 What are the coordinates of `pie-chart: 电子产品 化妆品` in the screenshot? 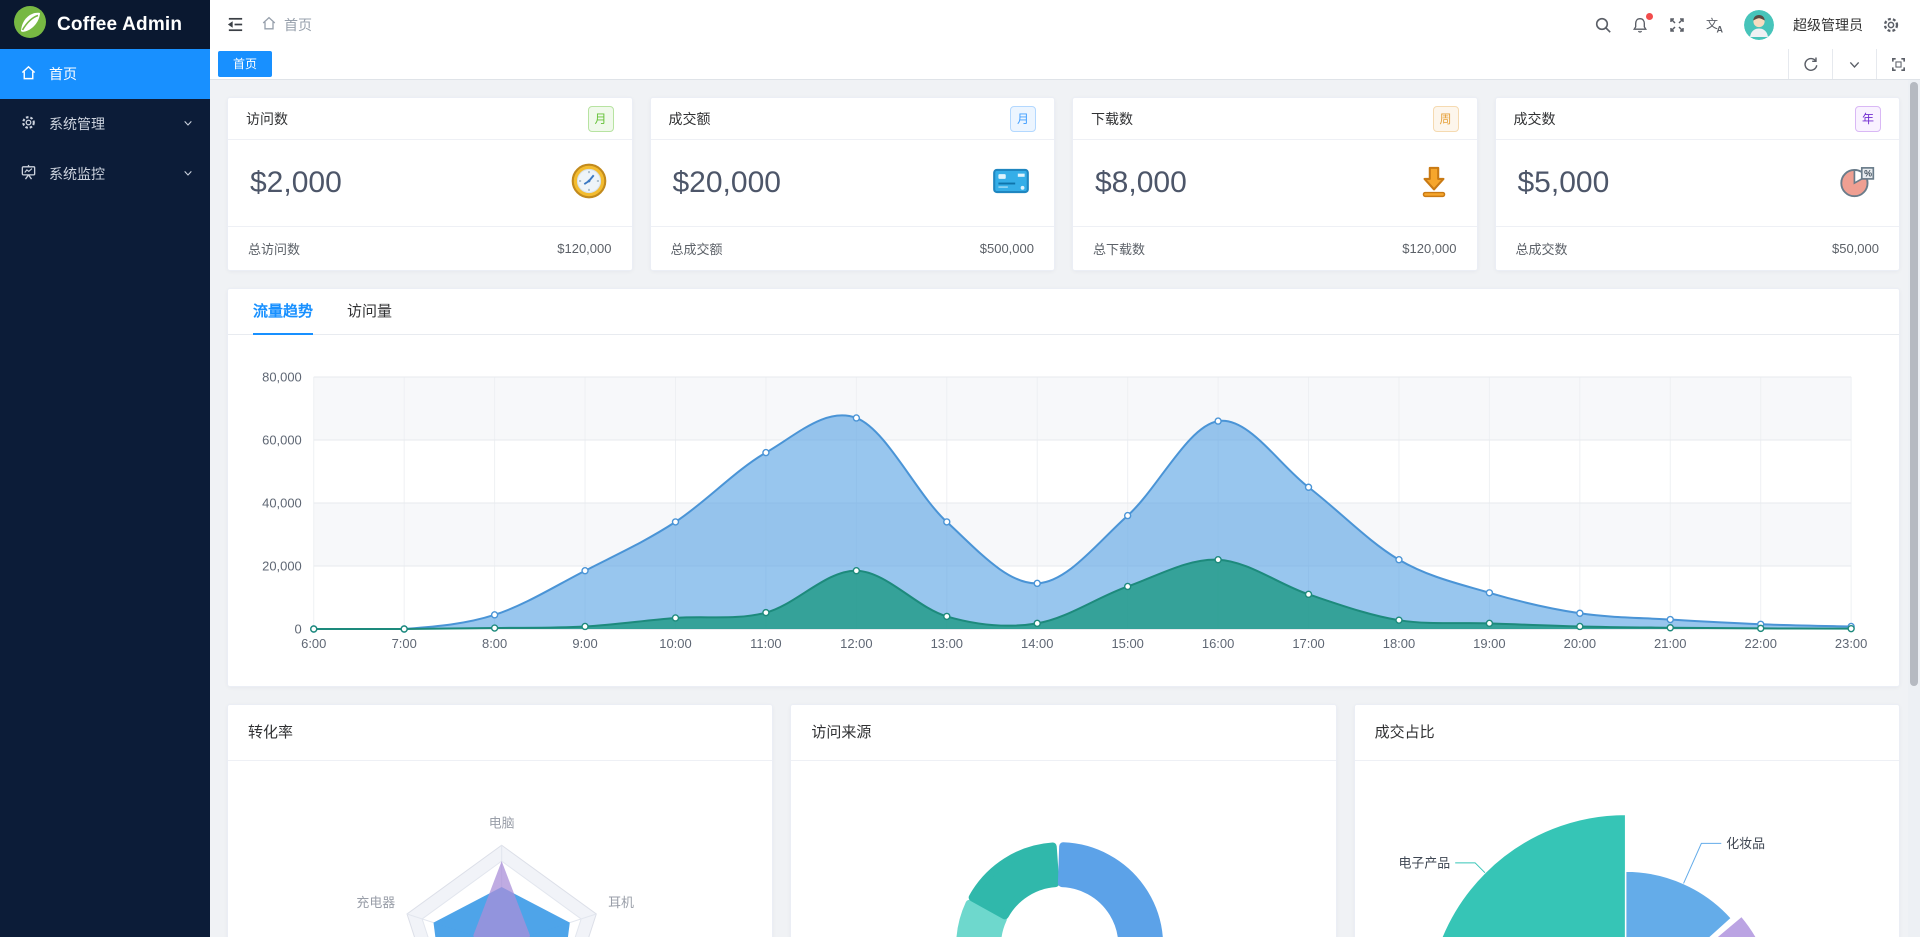 It's located at (1581, 875).